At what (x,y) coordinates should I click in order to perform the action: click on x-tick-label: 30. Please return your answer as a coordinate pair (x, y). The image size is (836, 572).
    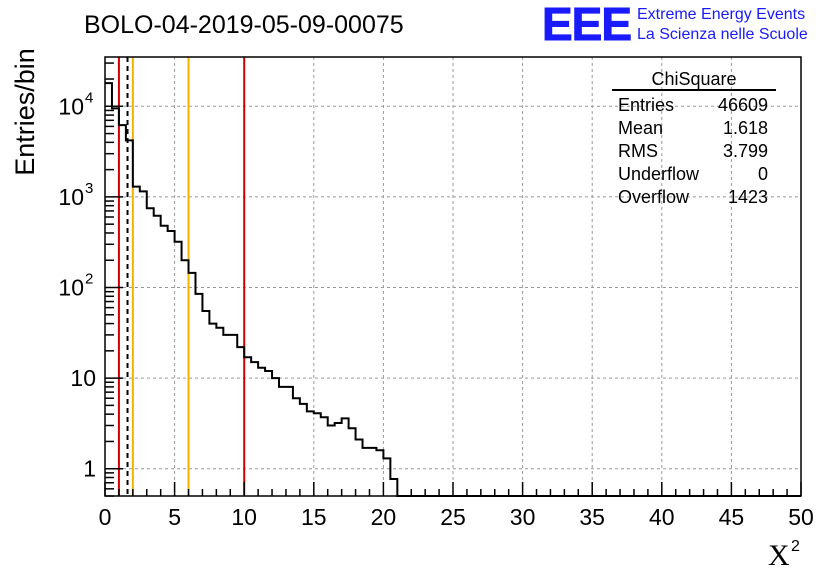
    Looking at the image, I should click on (523, 517).